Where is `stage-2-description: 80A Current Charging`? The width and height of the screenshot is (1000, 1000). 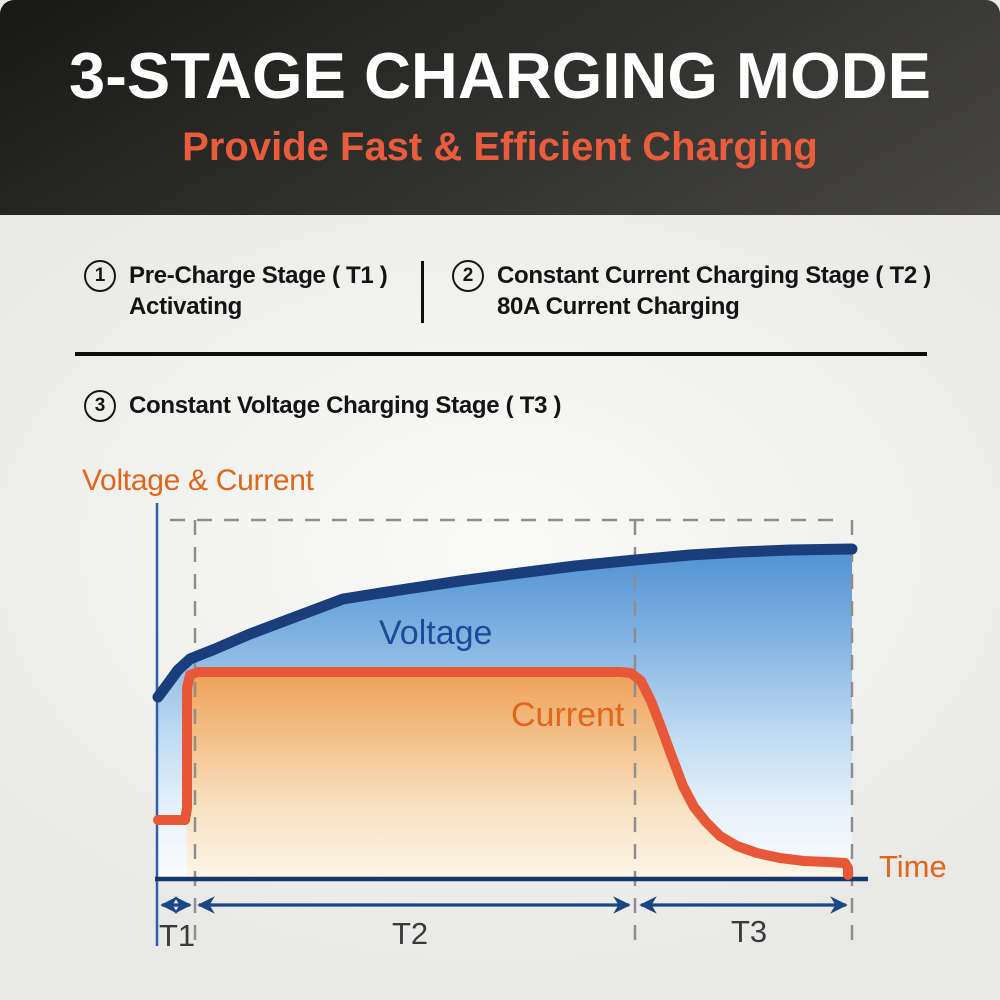 stage-2-description: 80A Current Charging is located at coordinates (618, 306).